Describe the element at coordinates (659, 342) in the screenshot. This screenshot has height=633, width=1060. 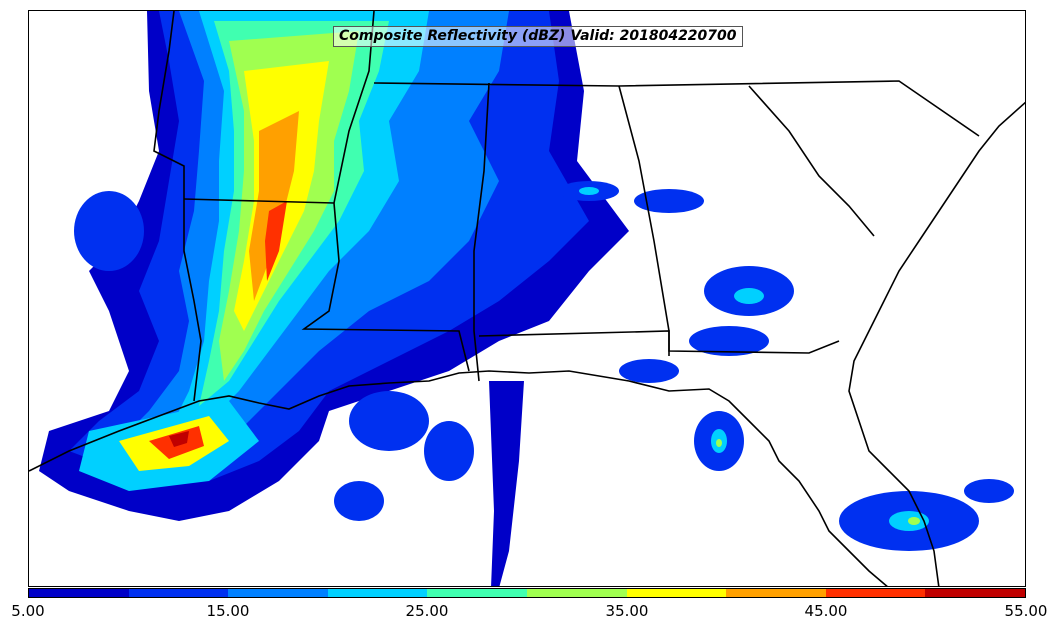
I see `state-border-fl-north` at that location.